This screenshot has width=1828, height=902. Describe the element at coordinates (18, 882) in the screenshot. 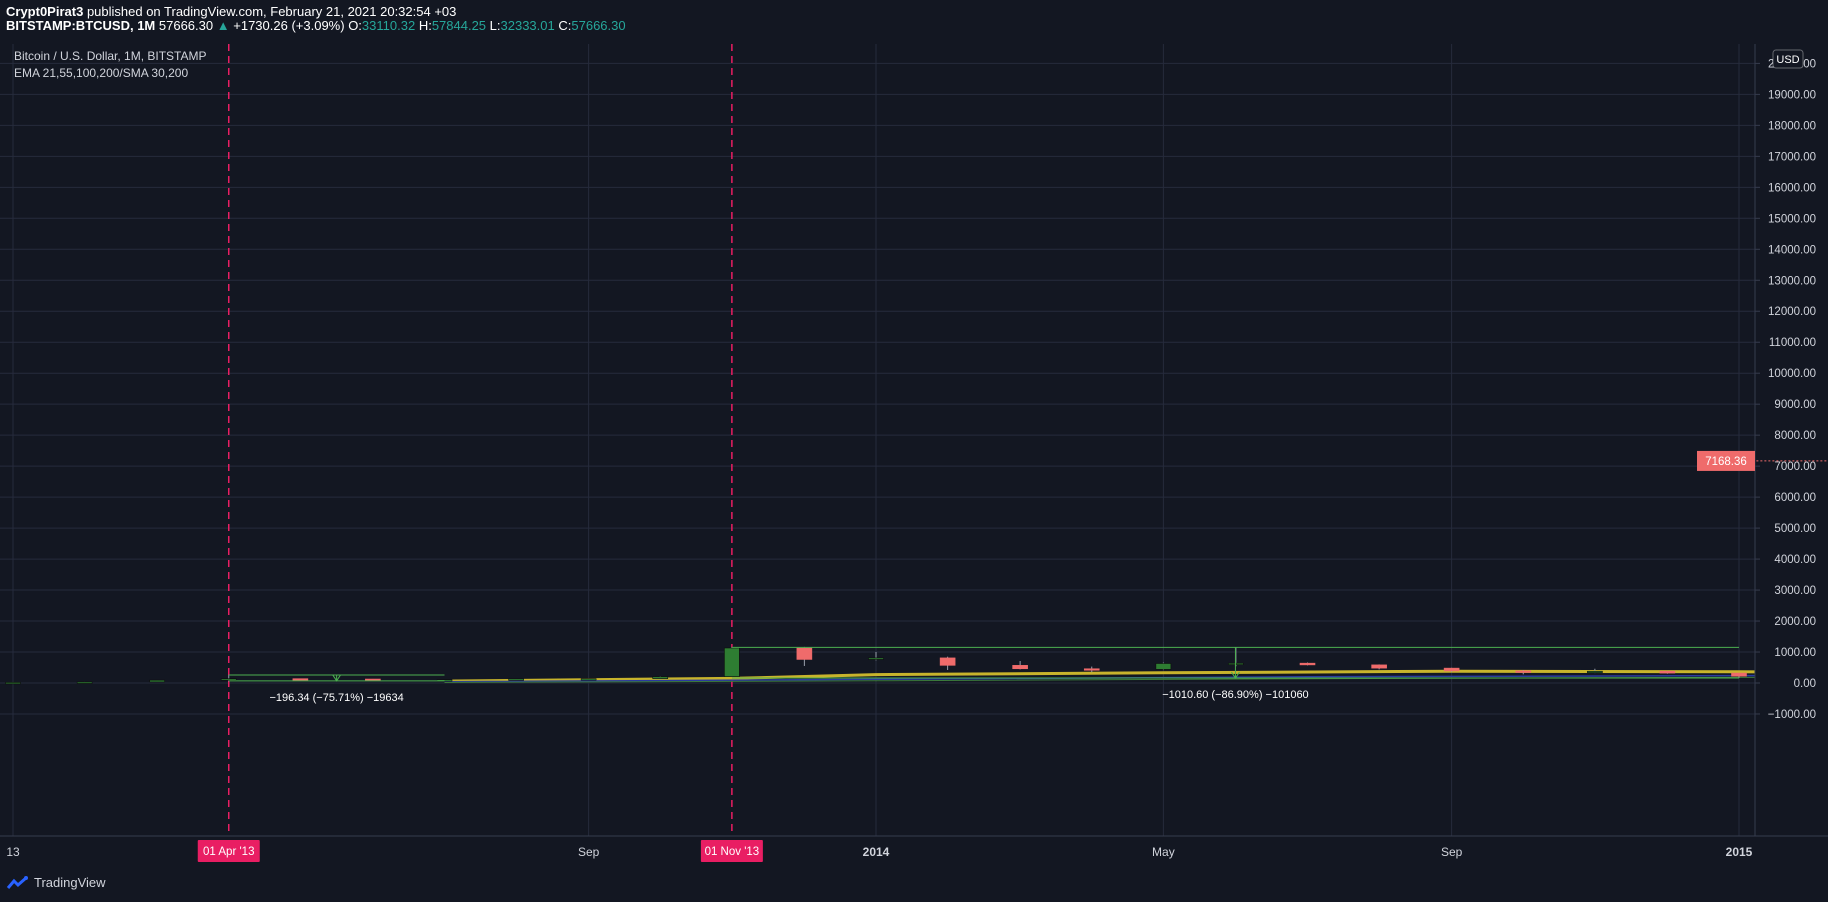

I see `tradingview-logo-icon` at that location.